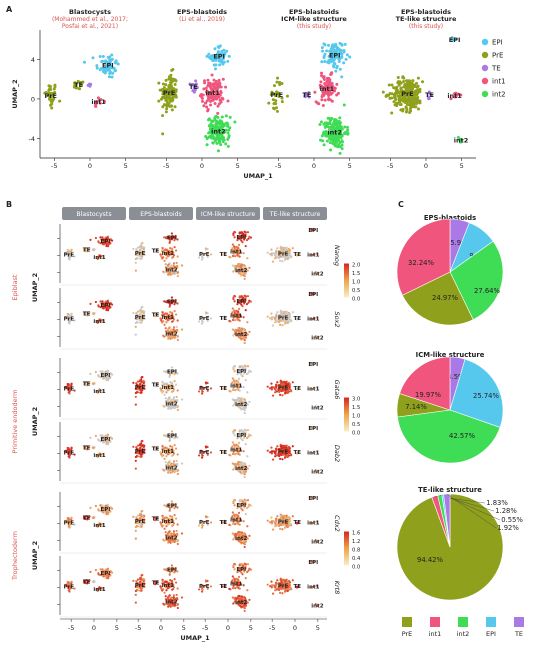 The height and width of the screenshot is (655, 554). Describe the element at coordinates (499, 82) in the screenshot. I see `legend-label: int1` at that location.